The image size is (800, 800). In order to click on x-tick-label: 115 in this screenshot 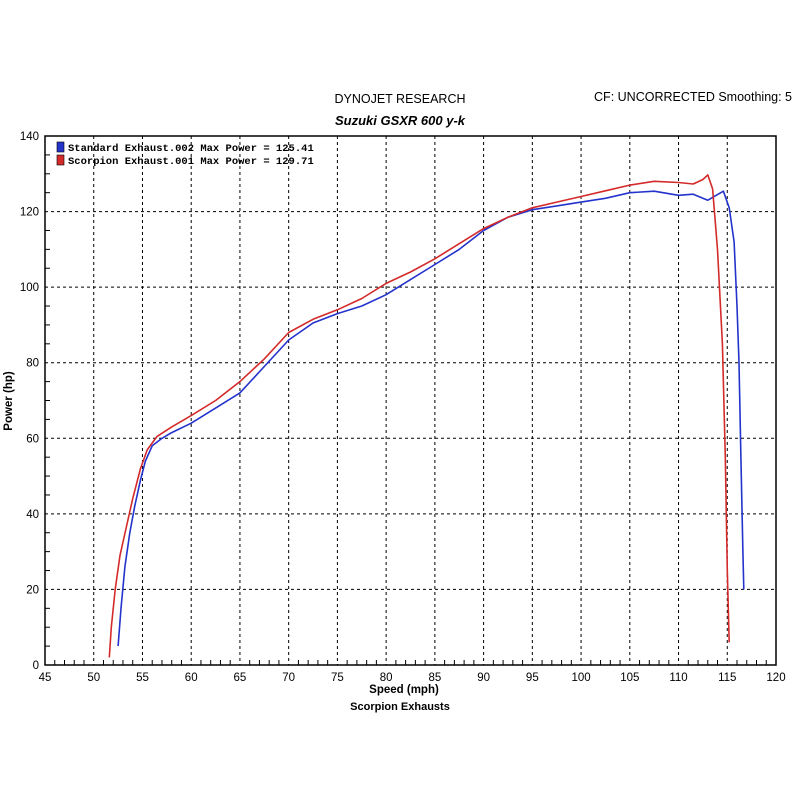, I will do `click(727, 678)`.